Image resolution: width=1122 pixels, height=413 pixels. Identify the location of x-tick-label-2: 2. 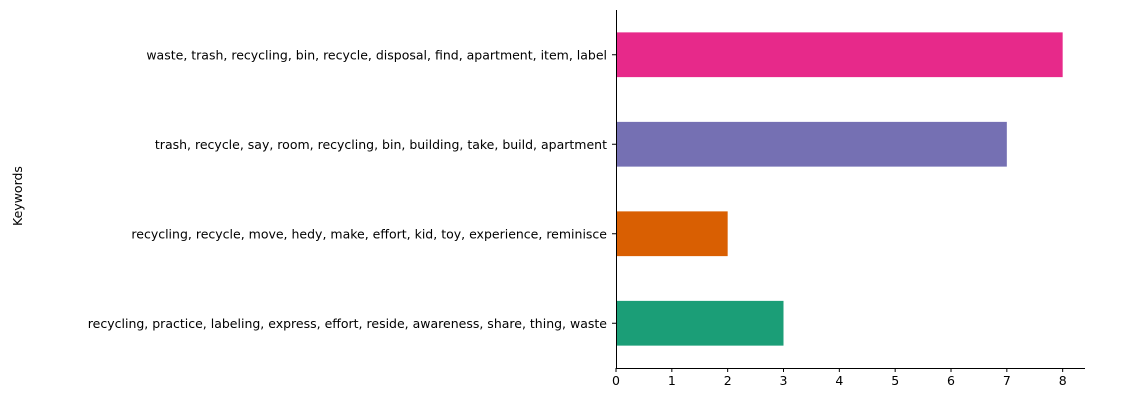
(728, 380).